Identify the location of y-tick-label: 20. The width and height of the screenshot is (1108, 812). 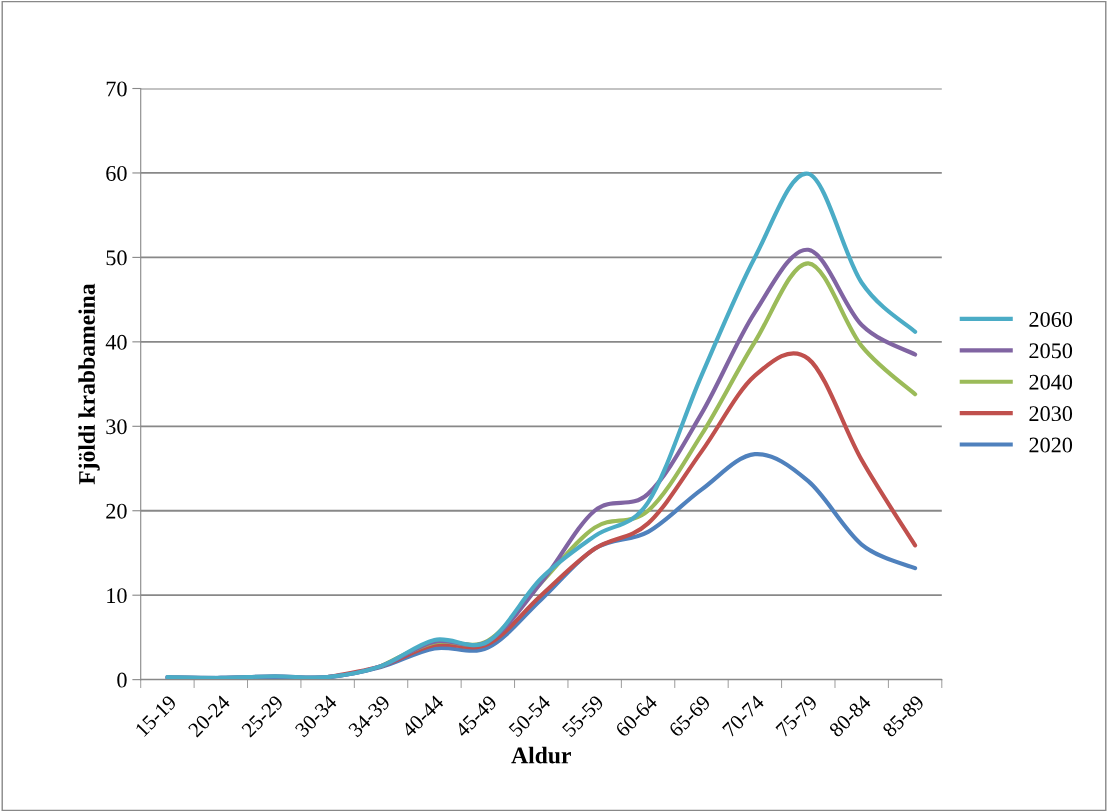
(116, 511).